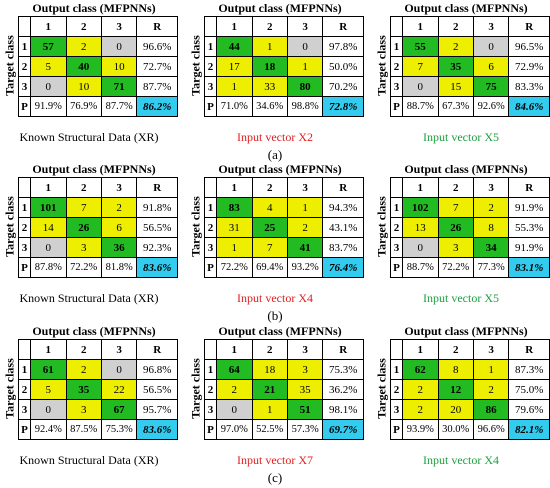  What do you see at coordinates (529, 247) in the screenshot?
I see `recall-cell: 91.9%` at bounding box center [529, 247].